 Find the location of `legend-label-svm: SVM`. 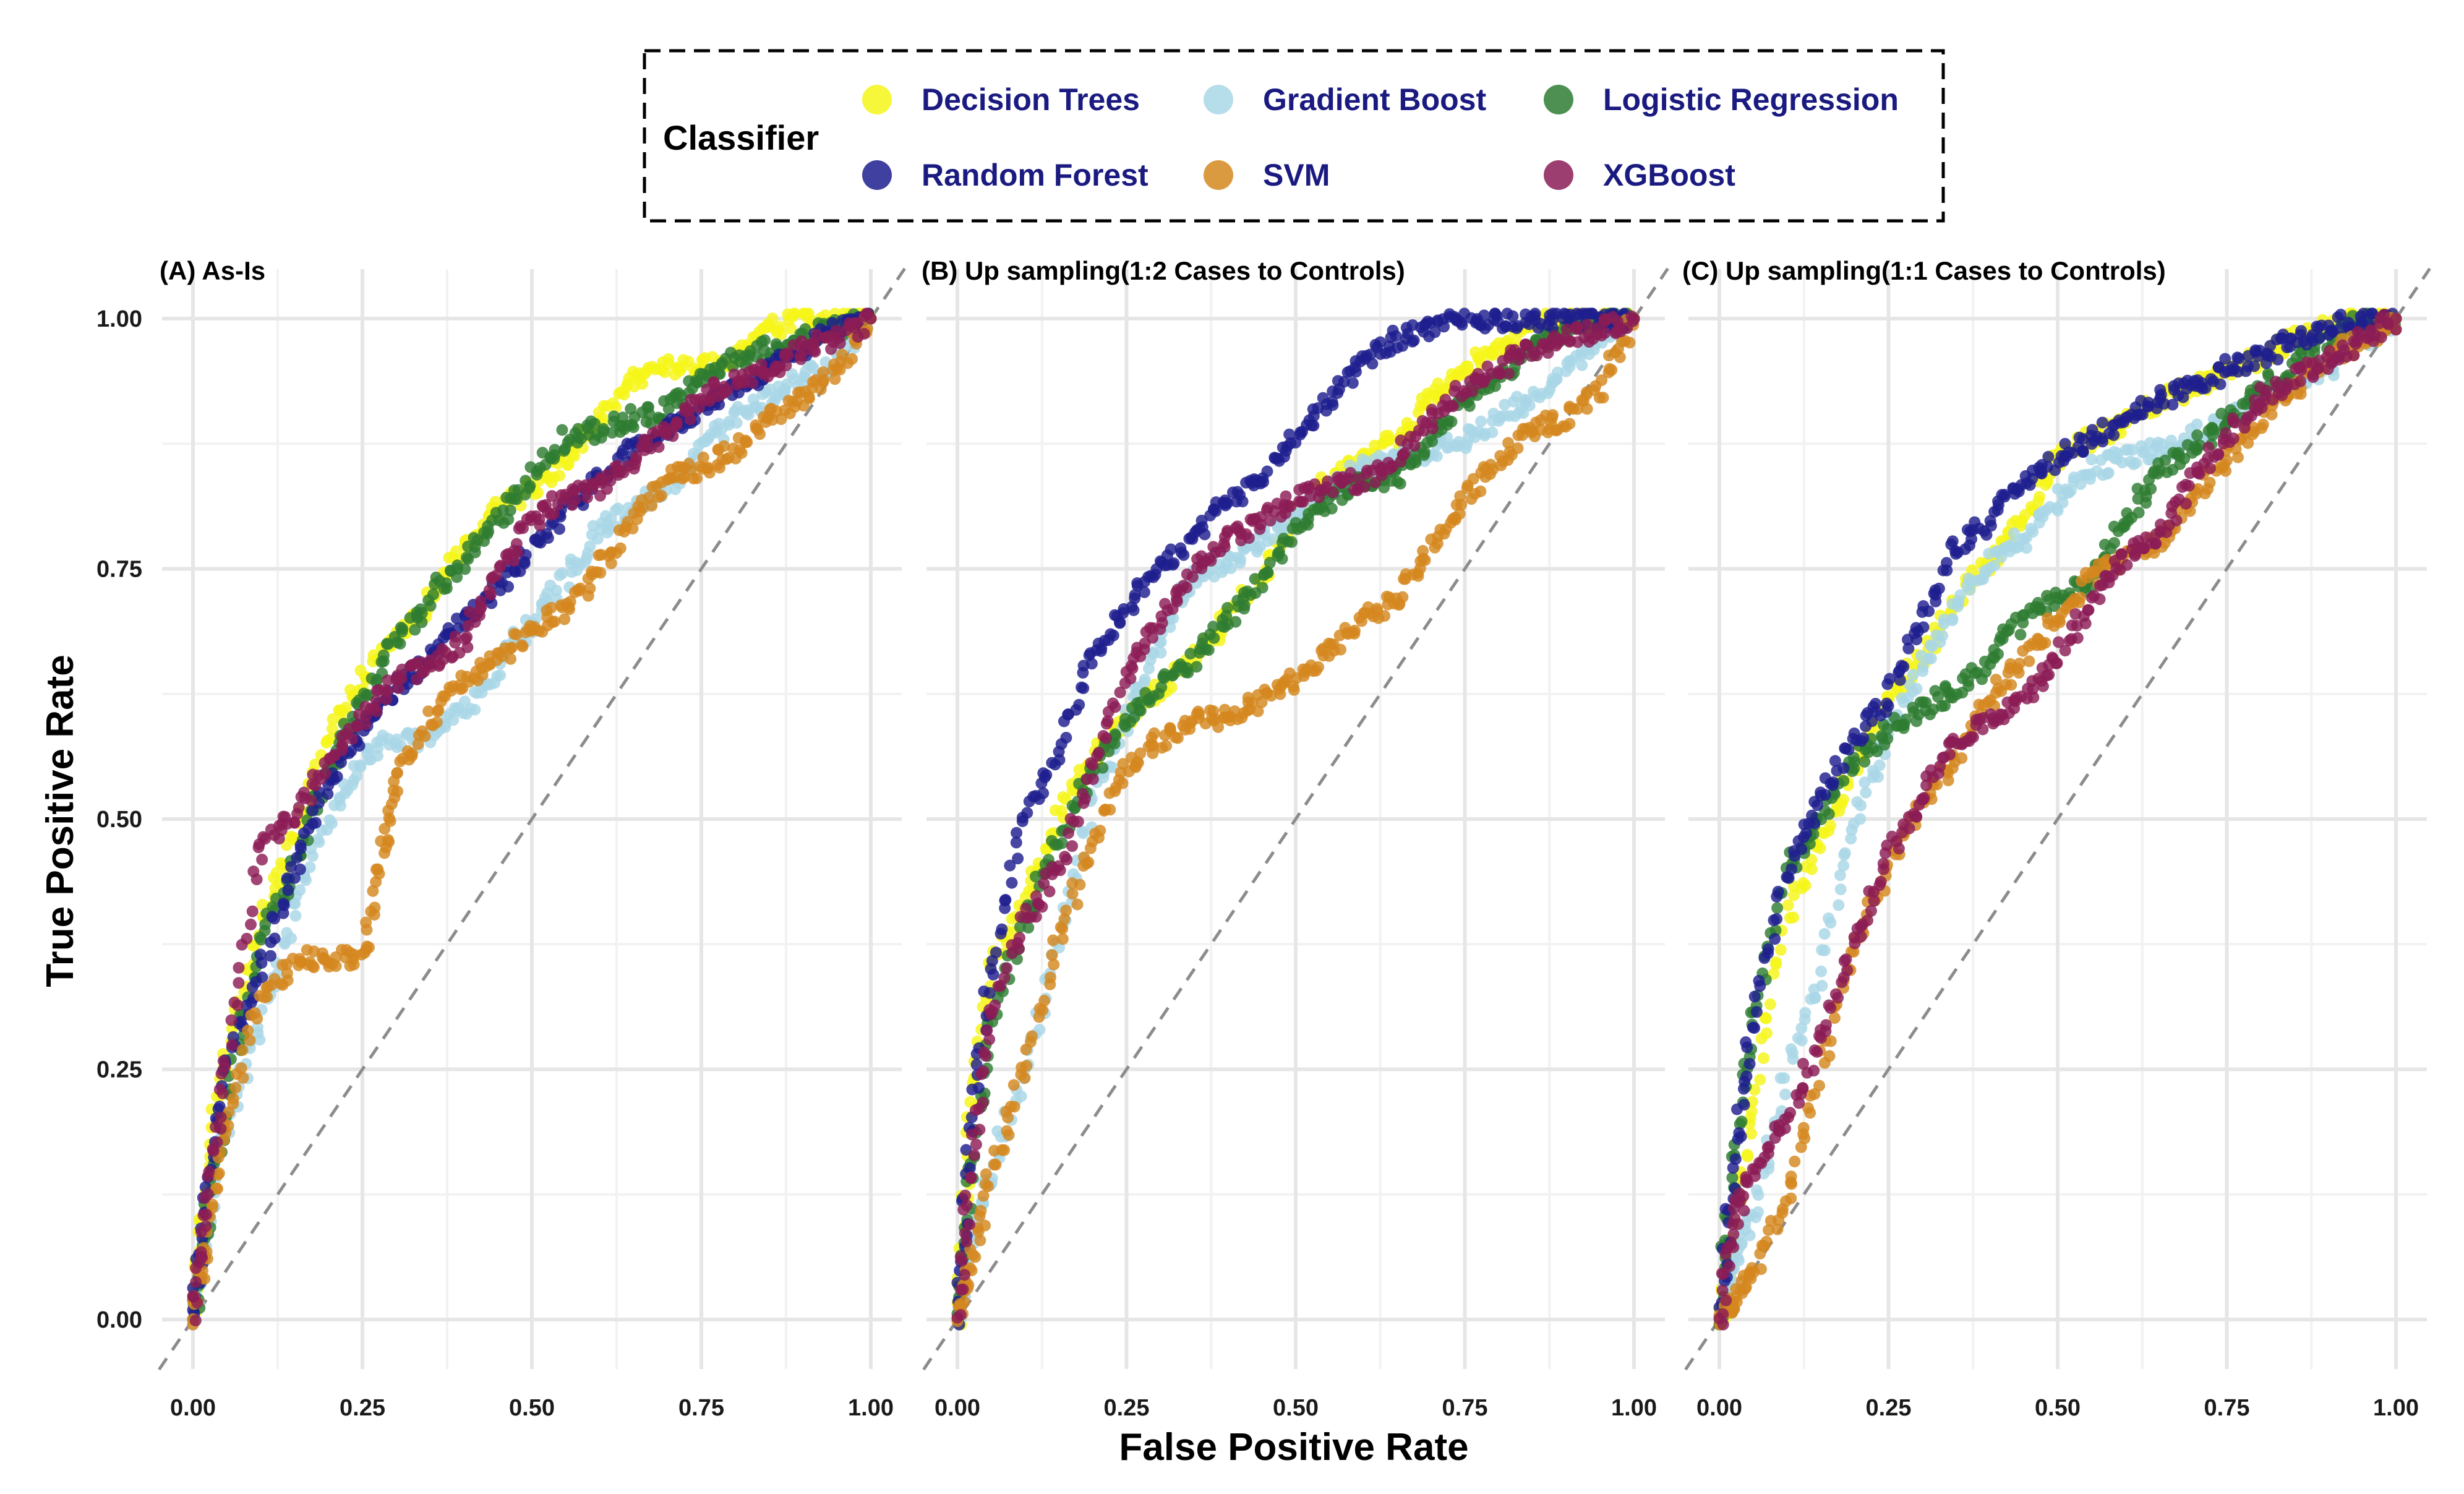

legend-label-svm: SVM is located at coordinates (1297, 175).